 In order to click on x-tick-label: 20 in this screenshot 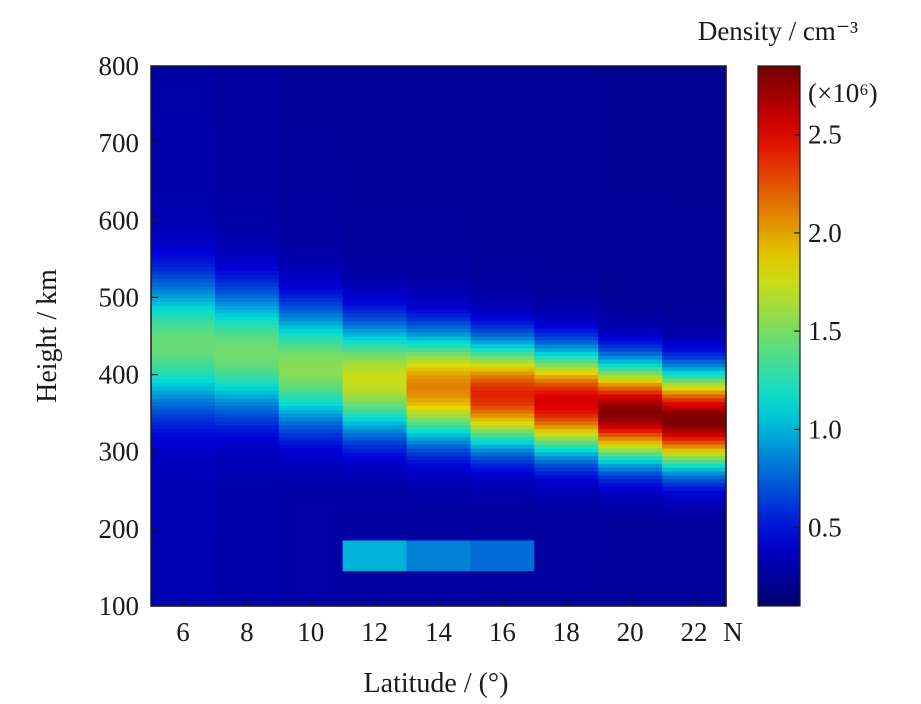, I will do `click(630, 632)`.